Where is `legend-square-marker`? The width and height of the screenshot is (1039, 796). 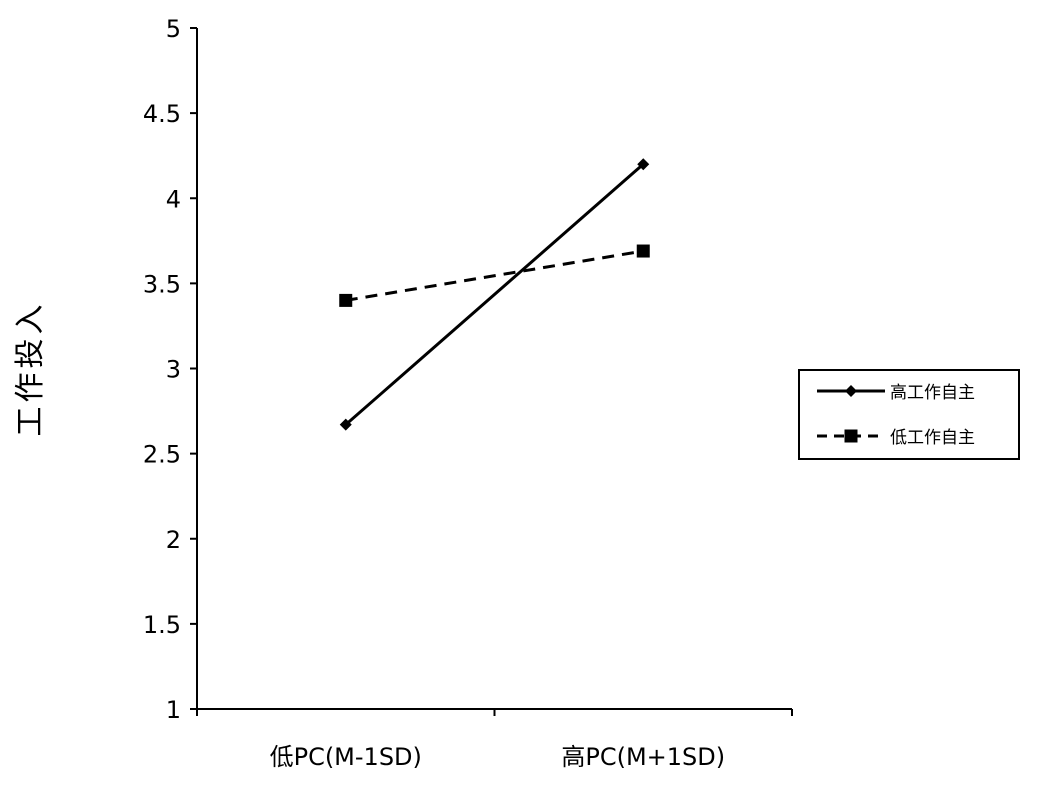 legend-square-marker is located at coordinates (851, 436).